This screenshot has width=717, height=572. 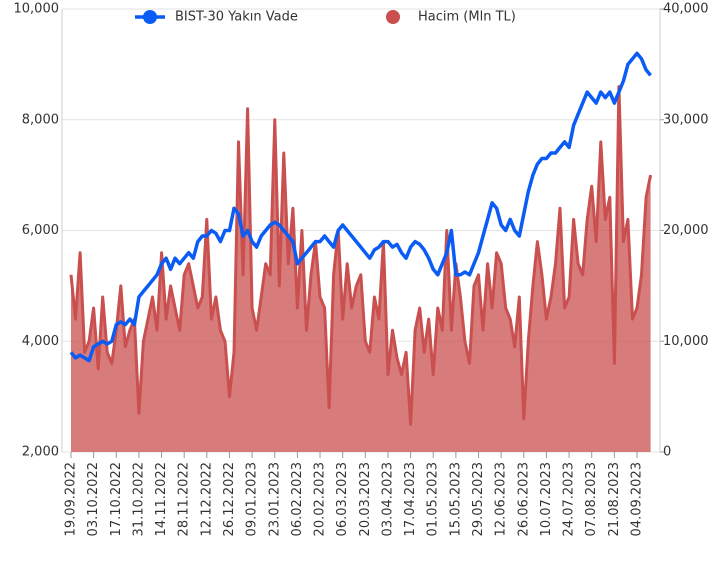 What do you see at coordinates (478, 499) in the screenshot?
I see `x-tick-label: 29.05.2023` at bounding box center [478, 499].